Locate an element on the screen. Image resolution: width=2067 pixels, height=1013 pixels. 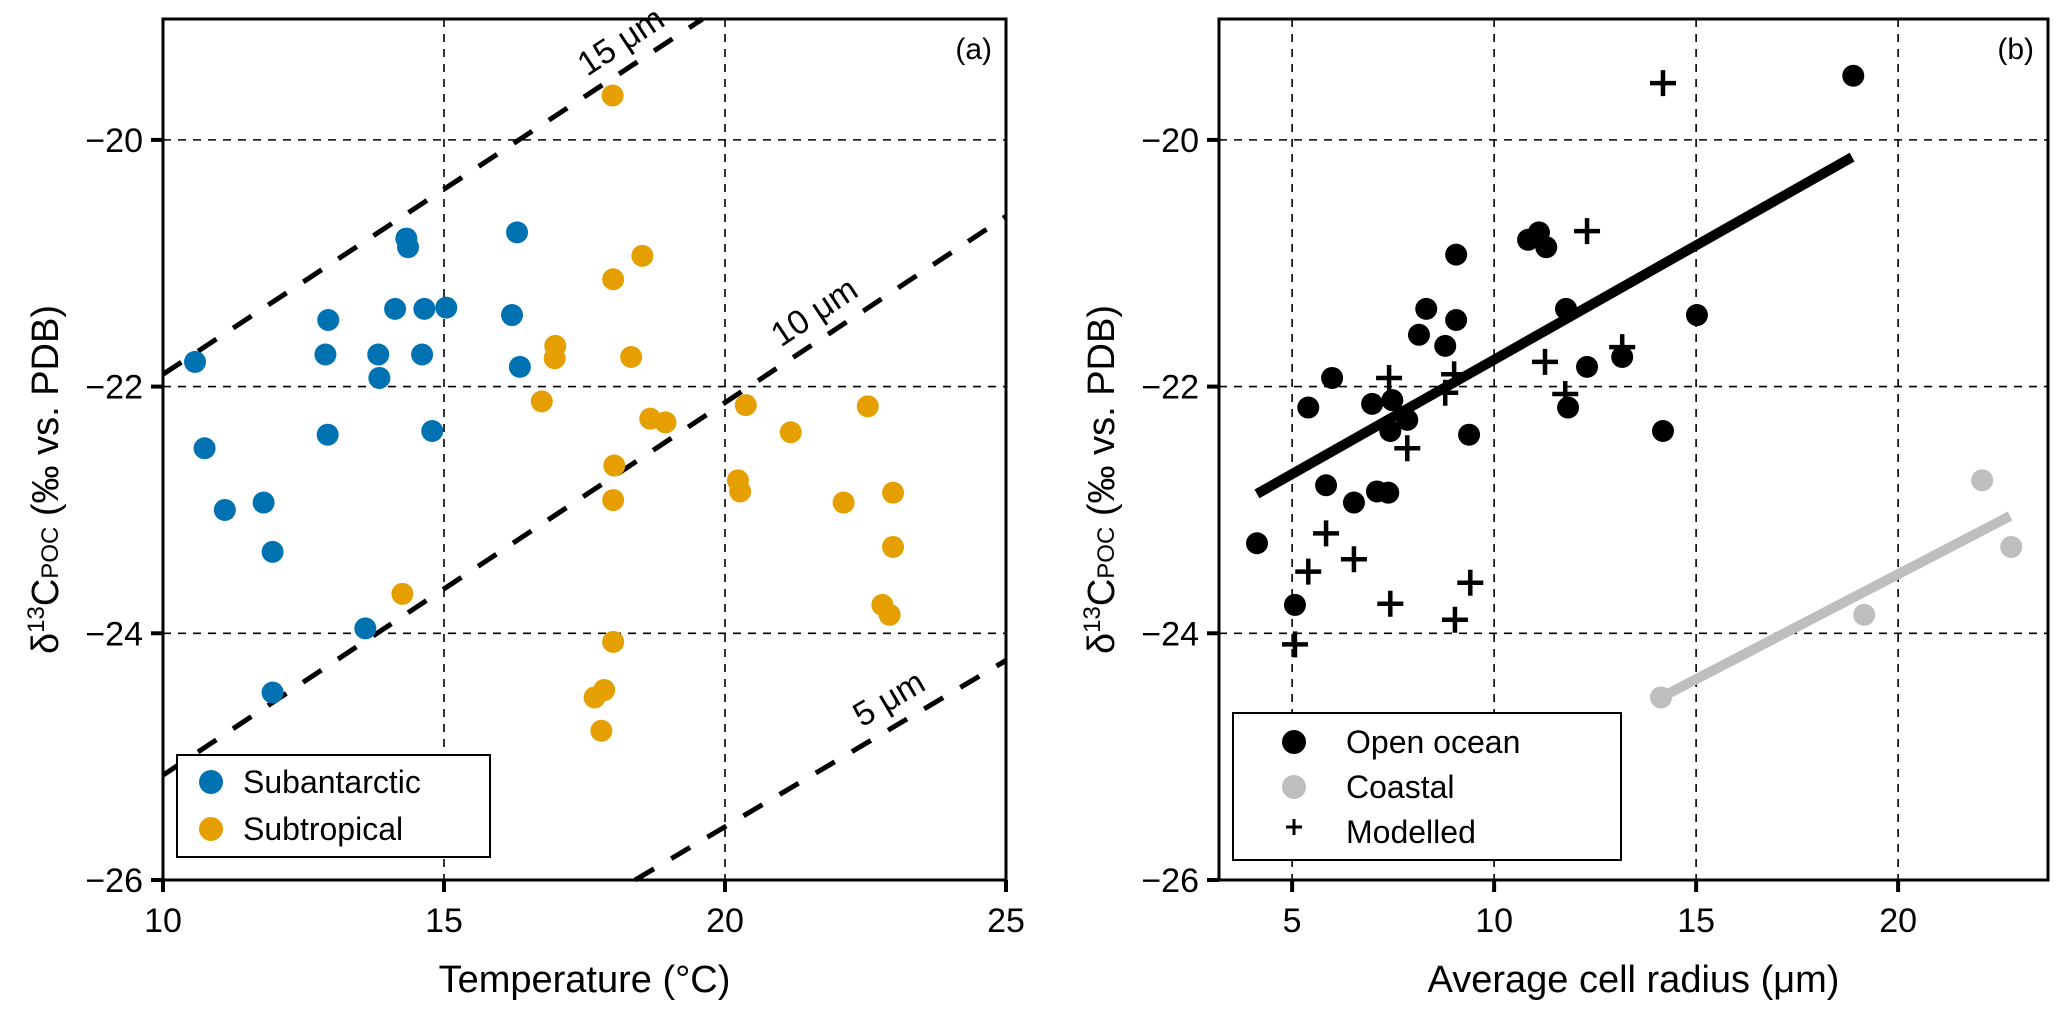
panel-label: (a) is located at coordinates (973, 49).